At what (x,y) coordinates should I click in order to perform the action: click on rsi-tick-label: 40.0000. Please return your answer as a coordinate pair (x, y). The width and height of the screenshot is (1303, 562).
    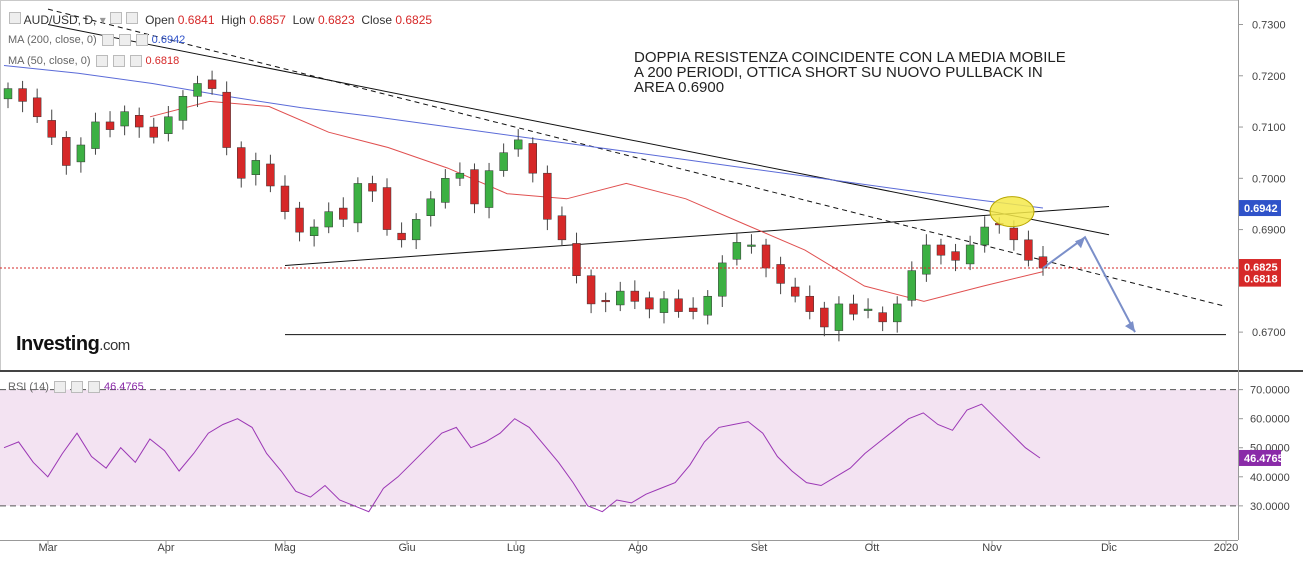
    Looking at the image, I should click on (1270, 478).